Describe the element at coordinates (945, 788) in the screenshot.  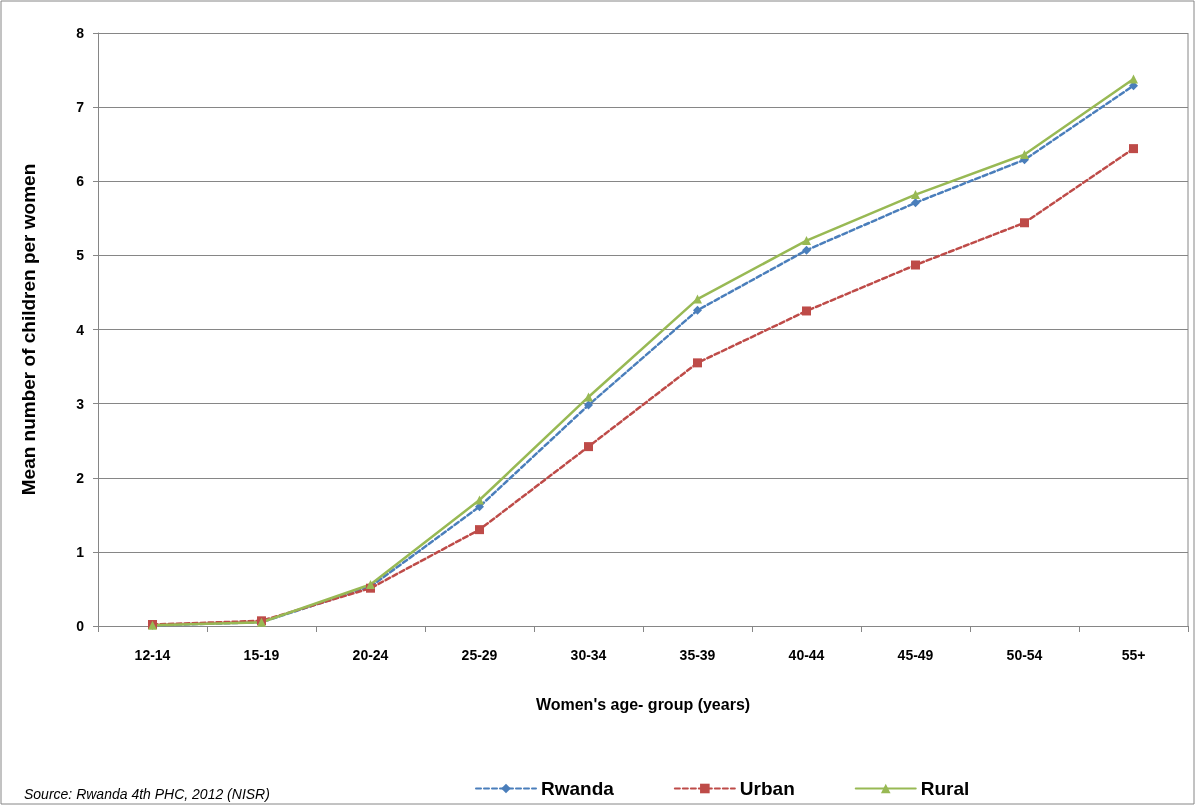
I see `legend-label: Rural` at that location.